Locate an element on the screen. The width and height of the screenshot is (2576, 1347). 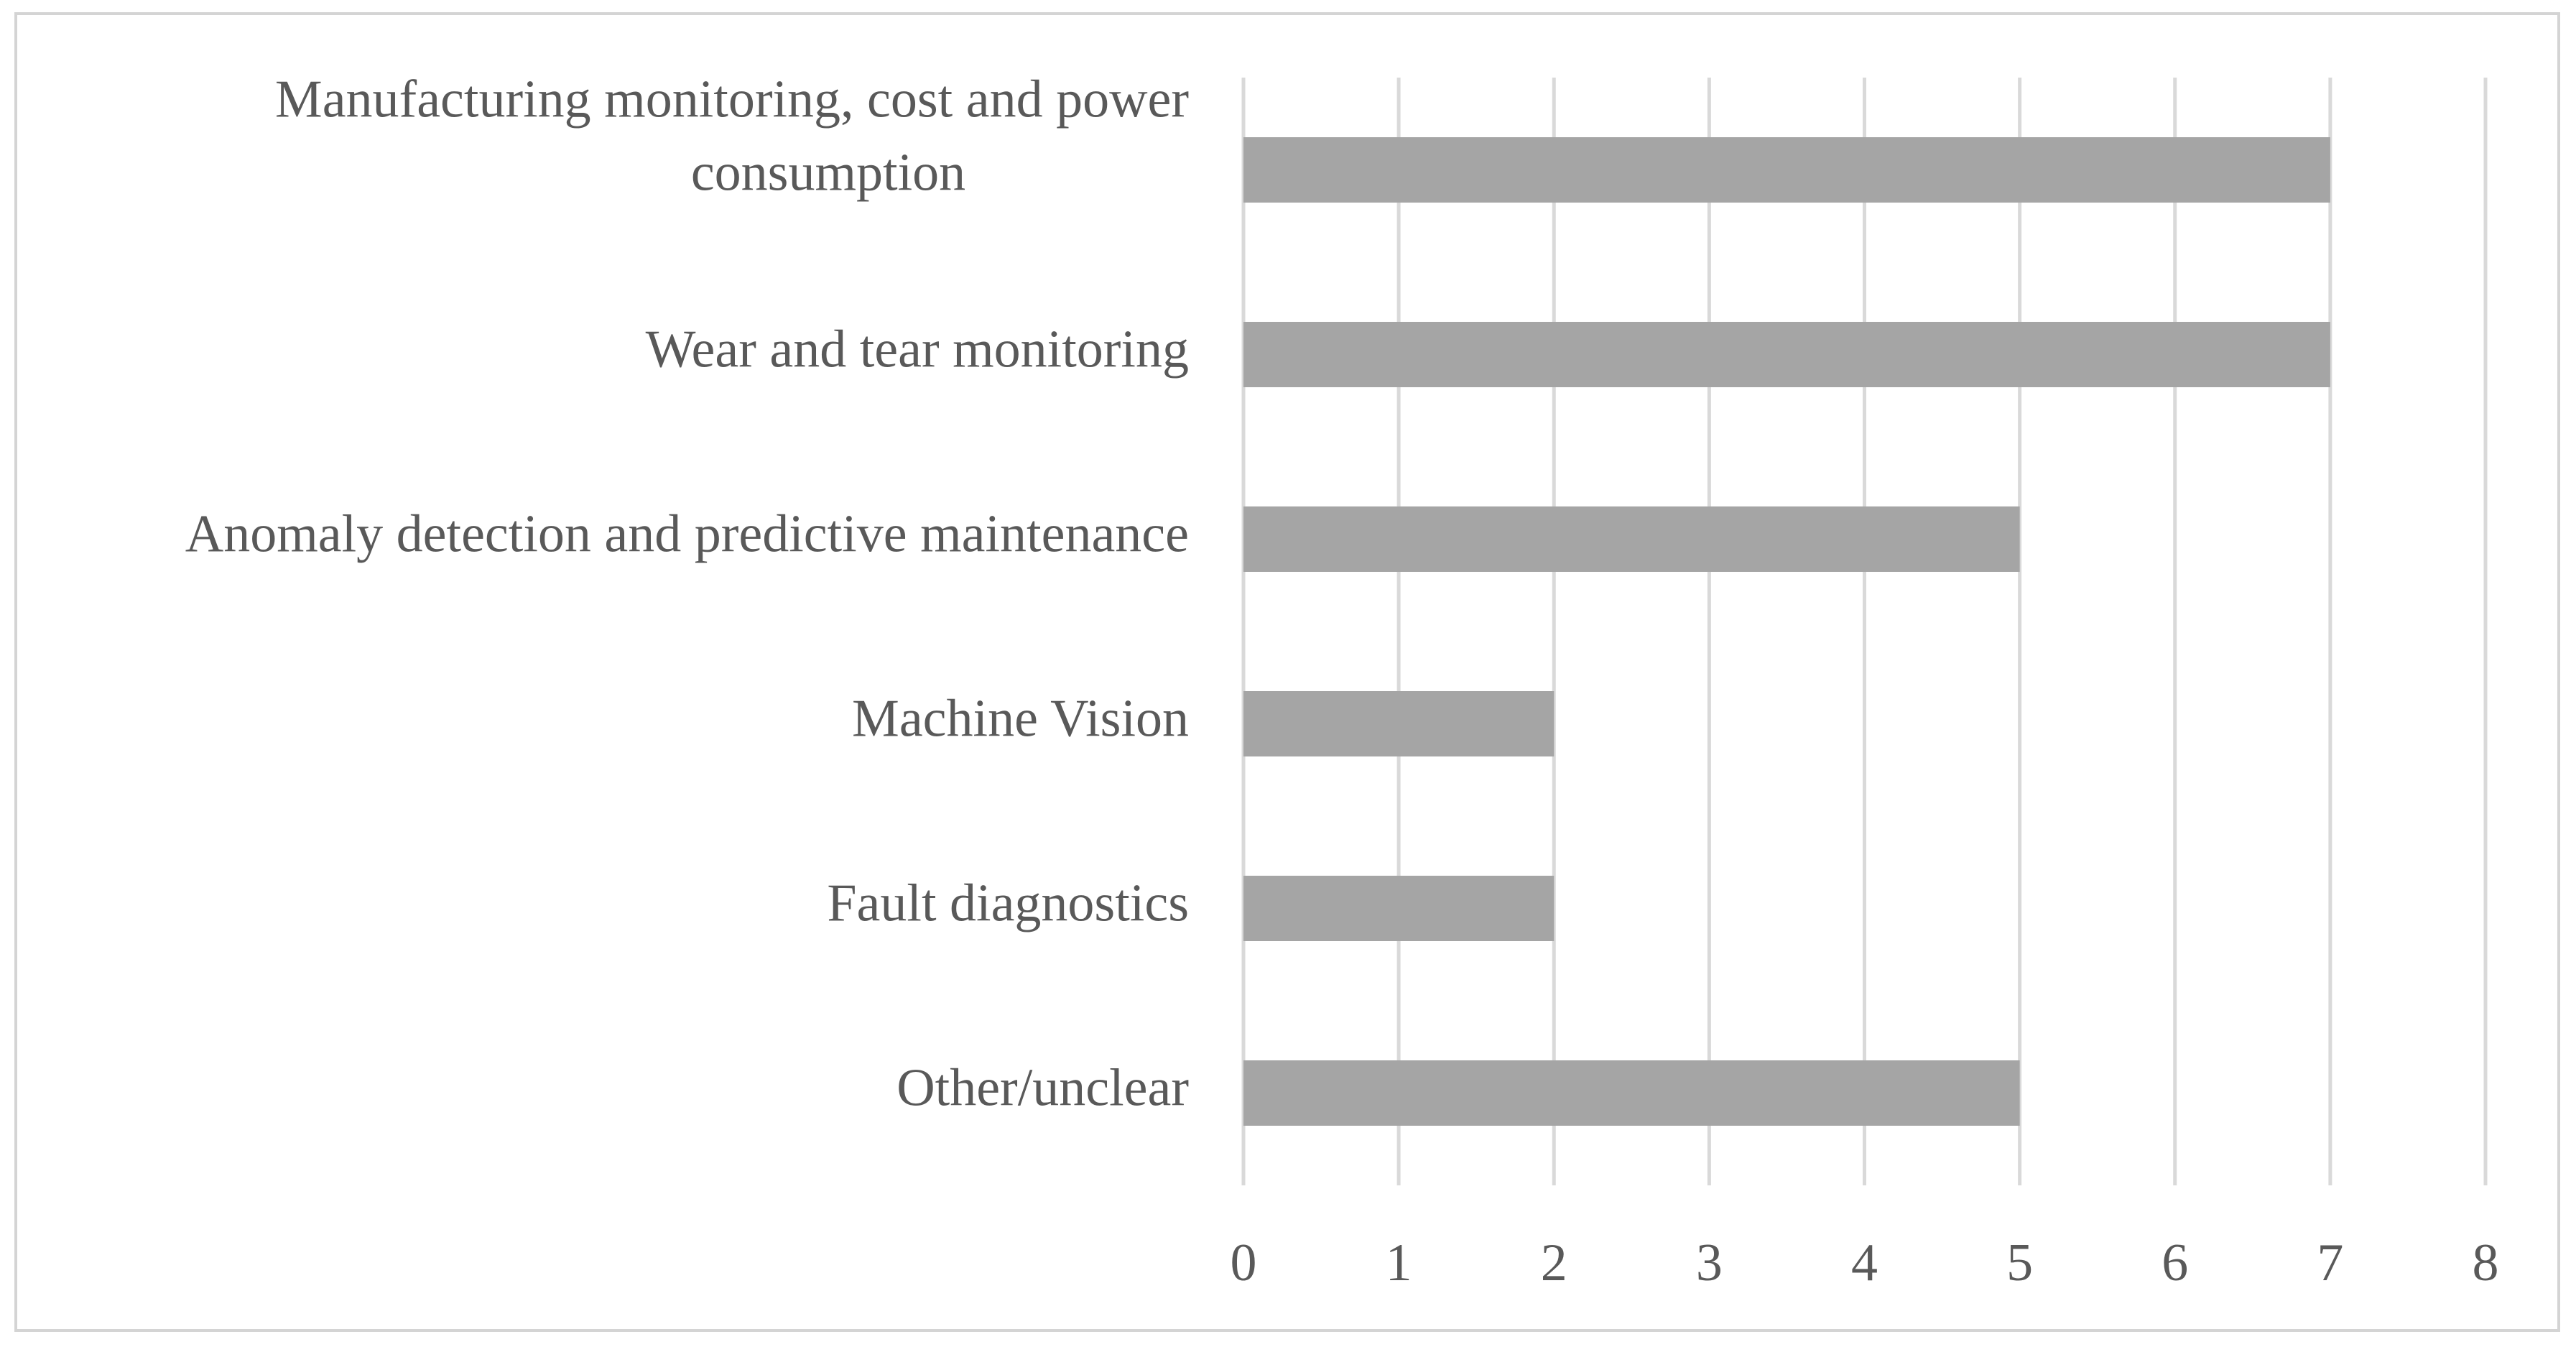
x-tick-label-2: 2 is located at coordinates (1554, 1262).